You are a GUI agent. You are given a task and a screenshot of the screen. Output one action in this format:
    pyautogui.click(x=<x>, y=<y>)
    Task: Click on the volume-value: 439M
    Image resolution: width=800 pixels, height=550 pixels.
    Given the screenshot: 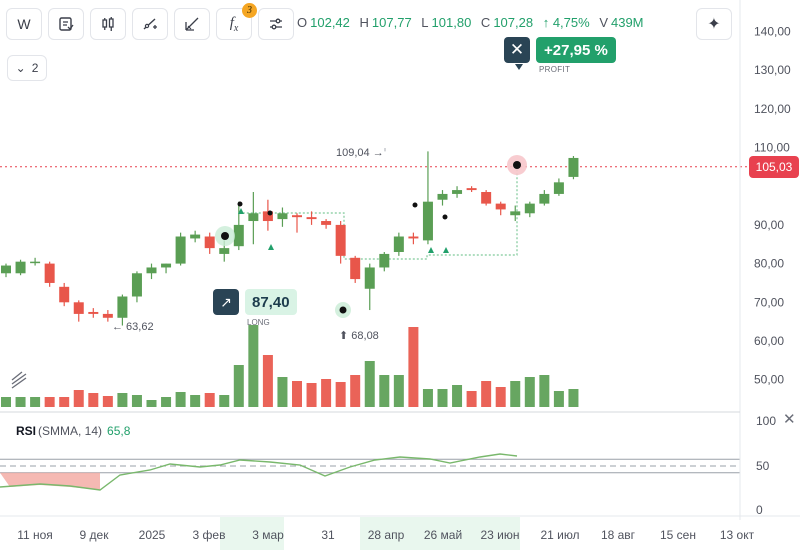 What is the action you would take?
    pyautogui.click(x=627, y=22)
    